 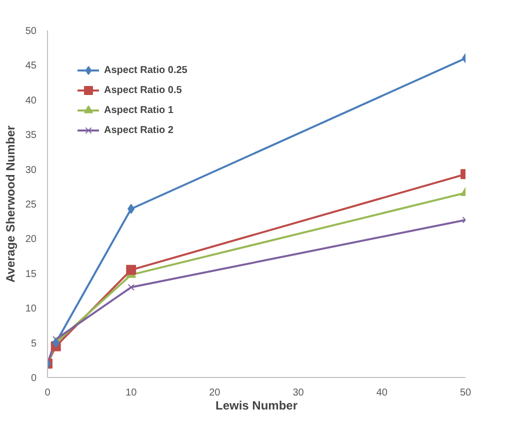 What do you see at coordinates (31, 205) in the screenshot?
I see `y-tick-label: 25` at bounding box center [31, 205].